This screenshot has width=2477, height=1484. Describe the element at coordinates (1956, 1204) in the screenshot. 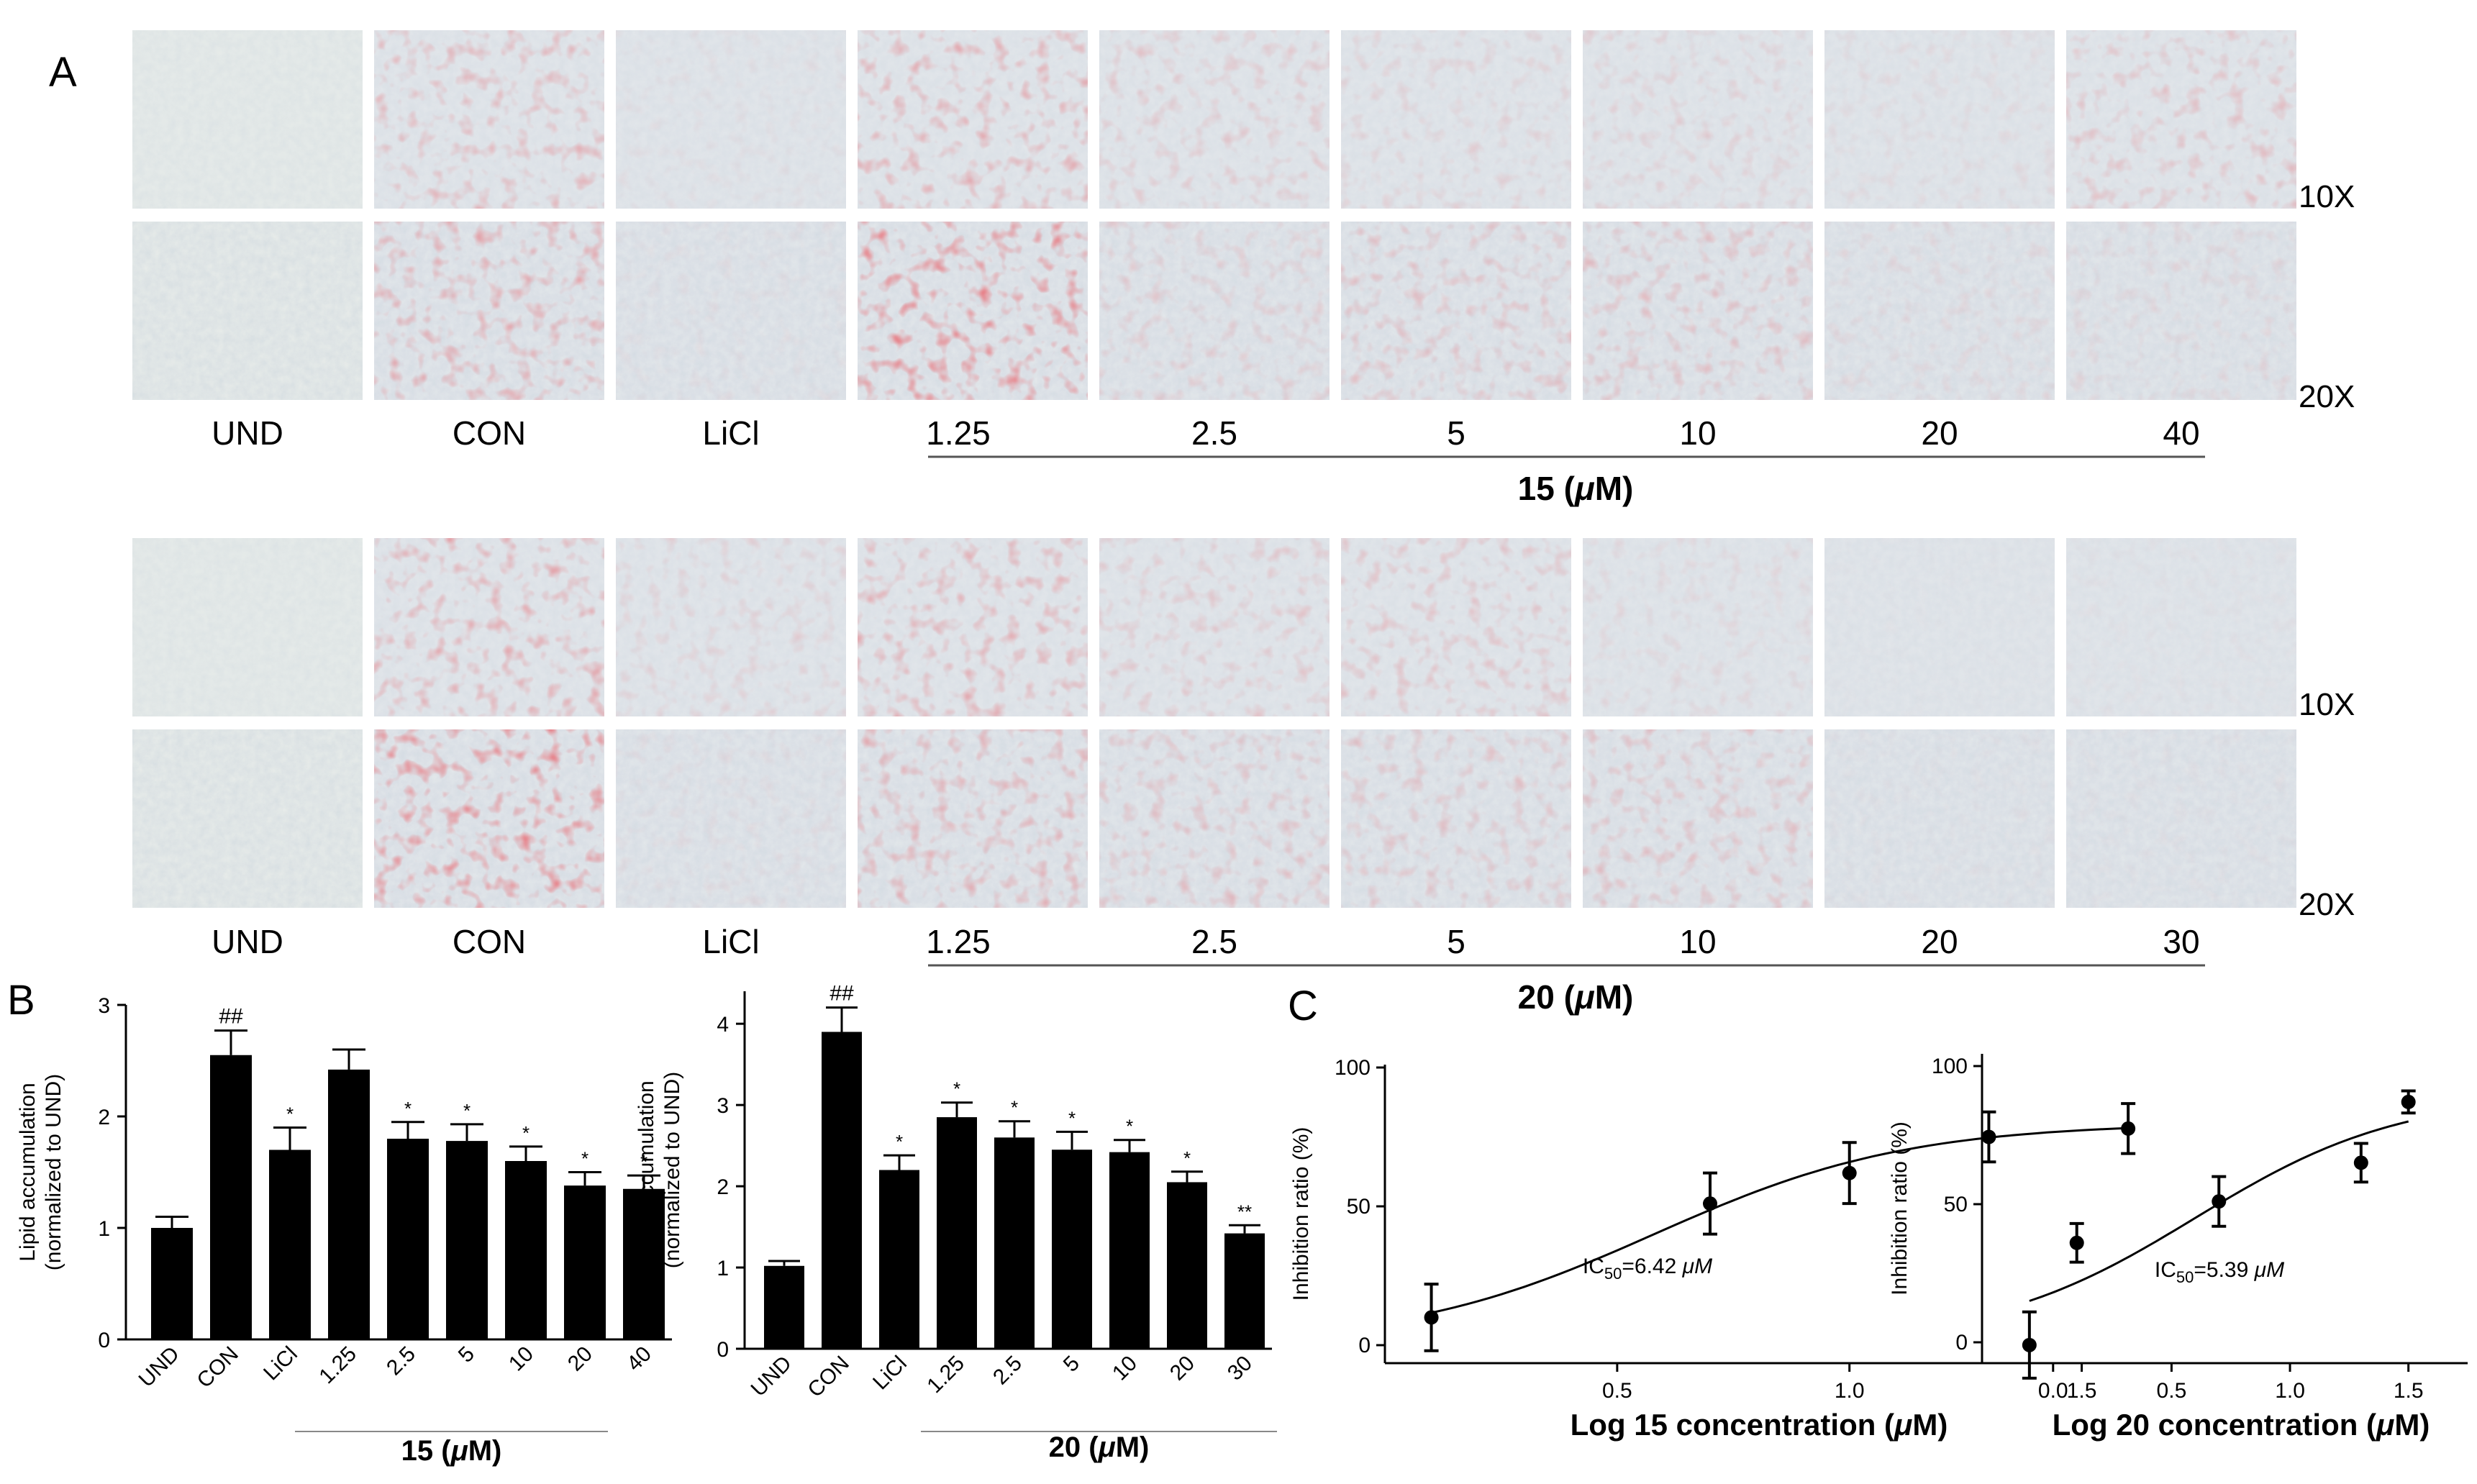

I see `y-tick-label: 50` at that location.